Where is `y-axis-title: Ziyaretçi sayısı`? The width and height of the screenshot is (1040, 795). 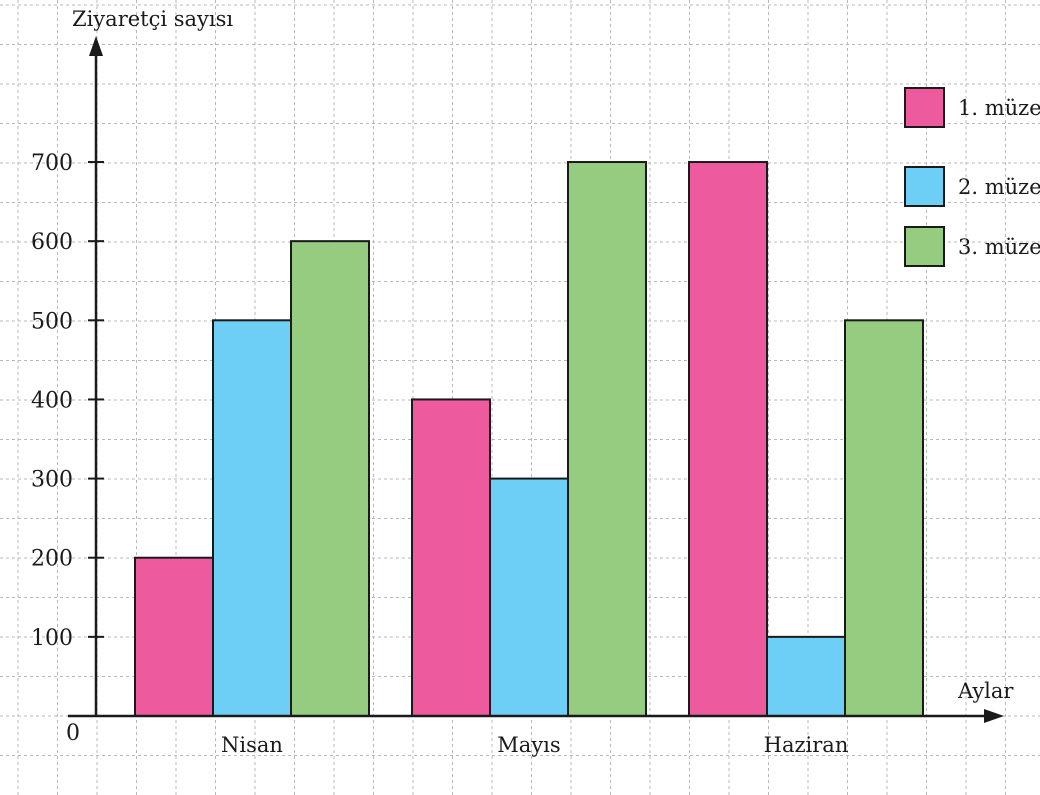 y-axis-title: Ziyaretçi sayısı is located at coordinates (152, 19).